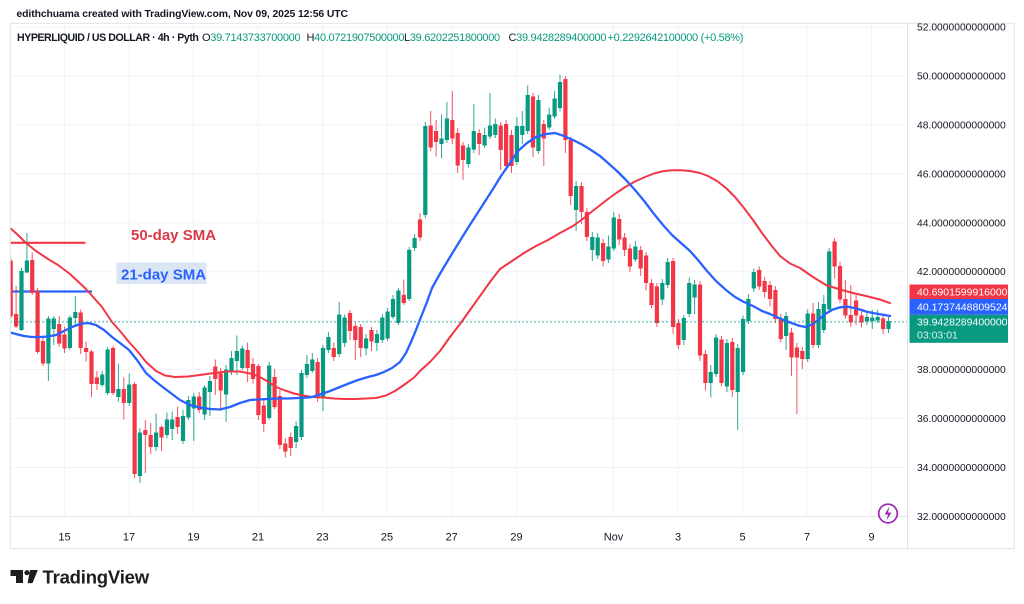  What do you see at coordinates (452, 538) in the screenshot?
I see `svg-text: 27` at bounding box center [452, 538].